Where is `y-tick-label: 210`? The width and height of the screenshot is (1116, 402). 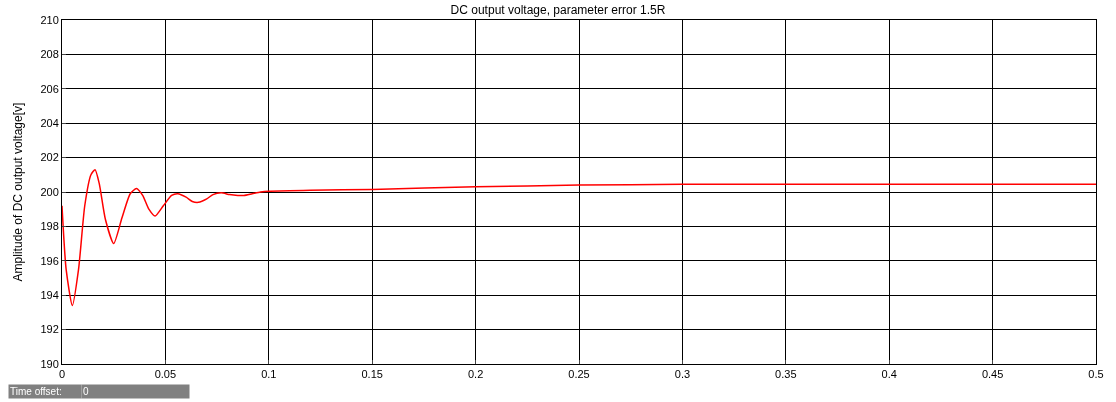
y-tick-label: 210 is located at coordinates (49, 19).